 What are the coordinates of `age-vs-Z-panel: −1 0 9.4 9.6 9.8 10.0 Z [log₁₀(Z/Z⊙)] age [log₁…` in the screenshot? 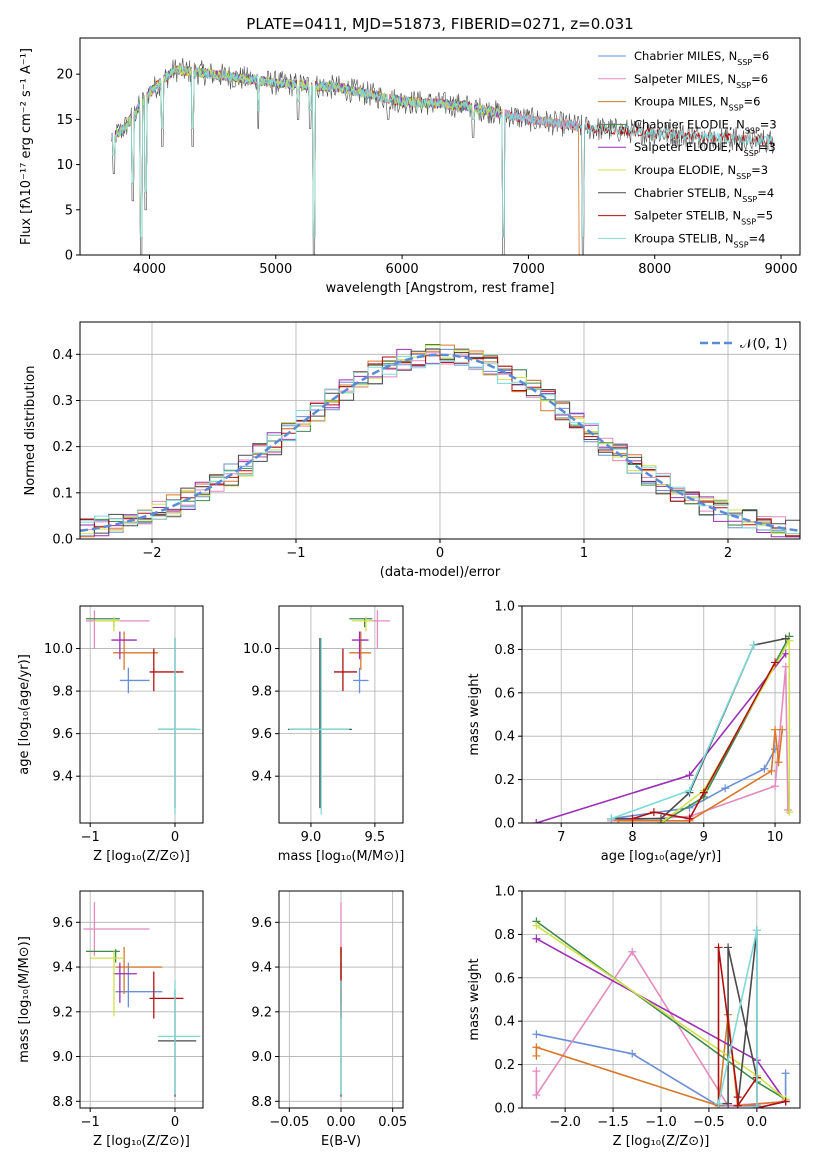 It's located at (110, 734).